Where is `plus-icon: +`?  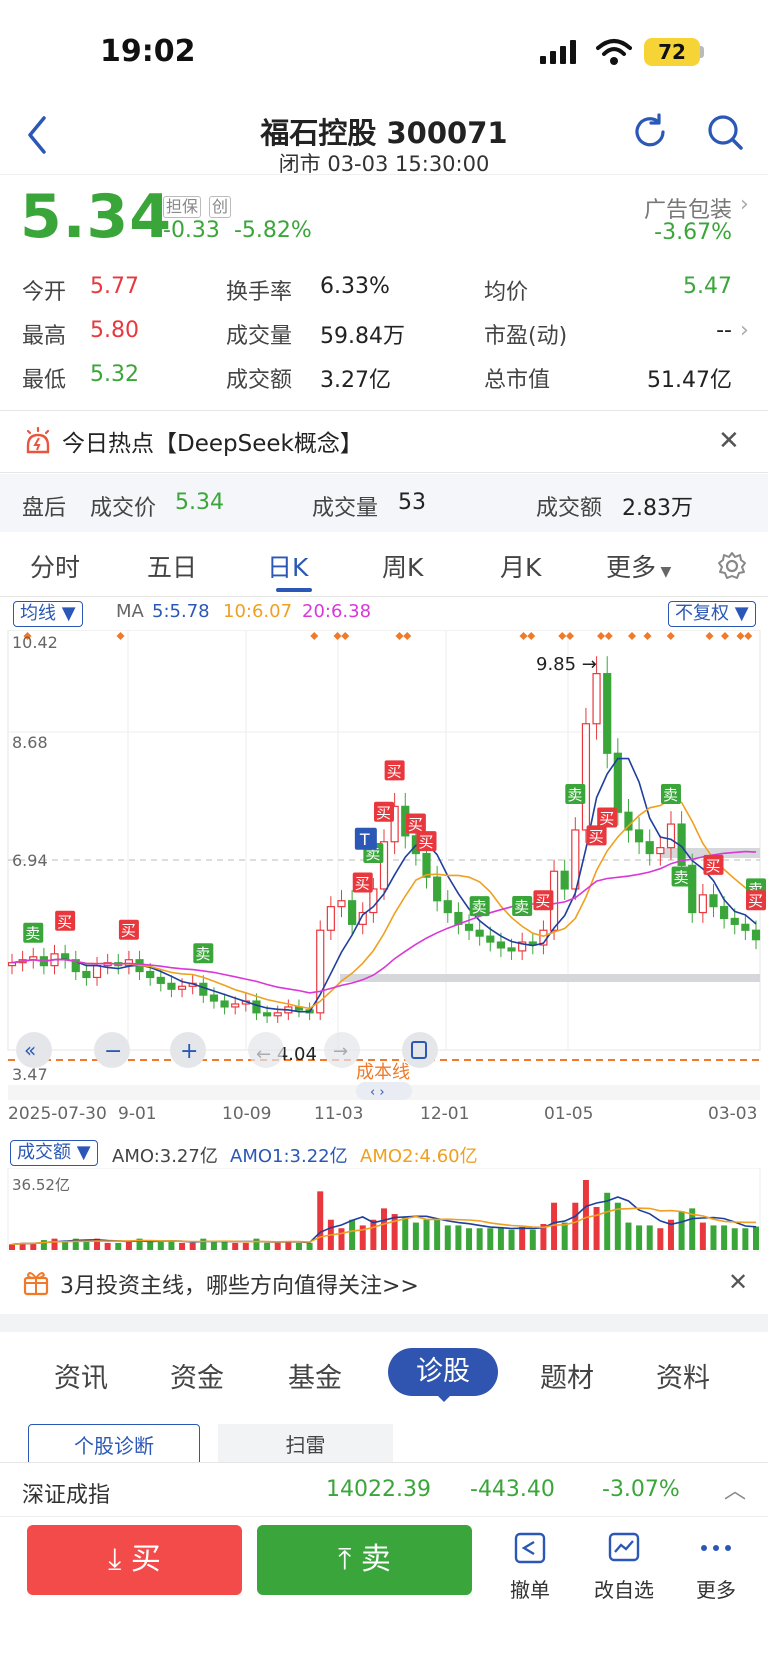
plus-icon: + is located at coordinates (189, 1051).